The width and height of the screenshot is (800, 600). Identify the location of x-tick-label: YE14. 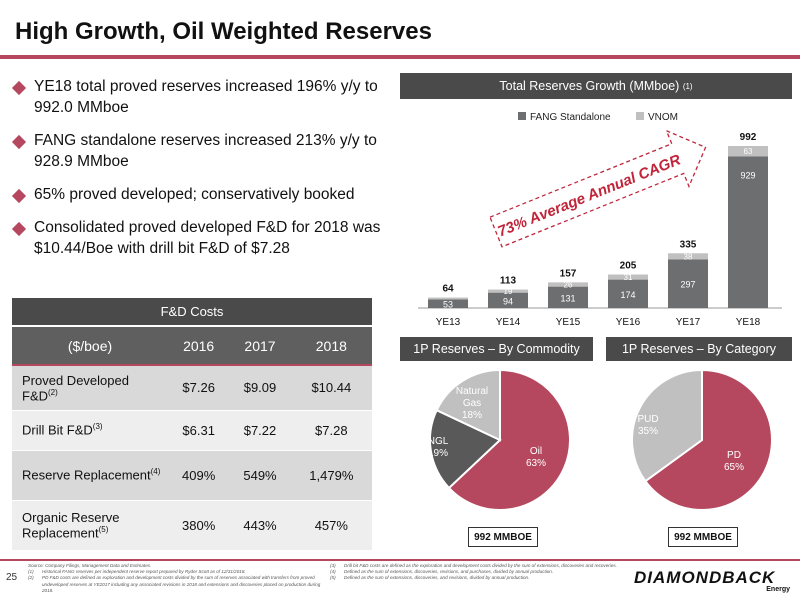
(508, 322).